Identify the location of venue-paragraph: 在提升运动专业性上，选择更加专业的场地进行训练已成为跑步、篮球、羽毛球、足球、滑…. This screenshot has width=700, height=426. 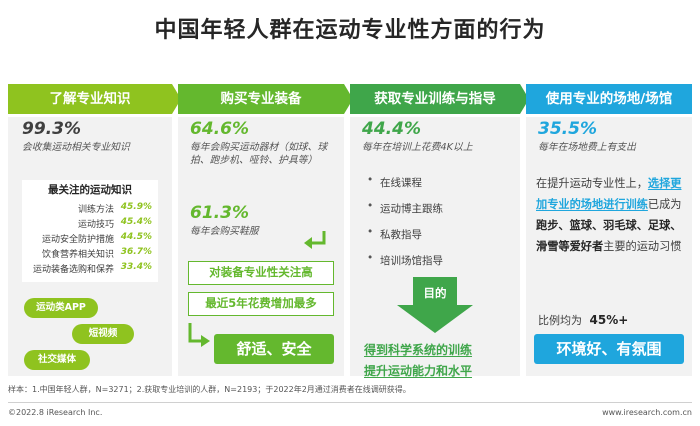
(611, 215).